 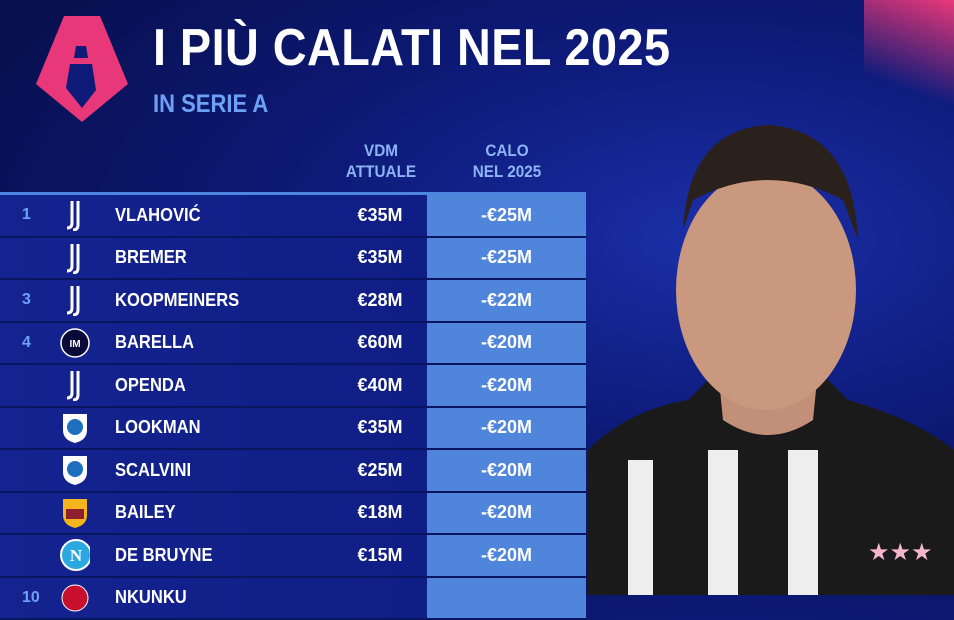 What do you see at coordinates (381, 171) in the screenshot?
I see `header-line: ATTUALE` at bounding box center [381, 171].